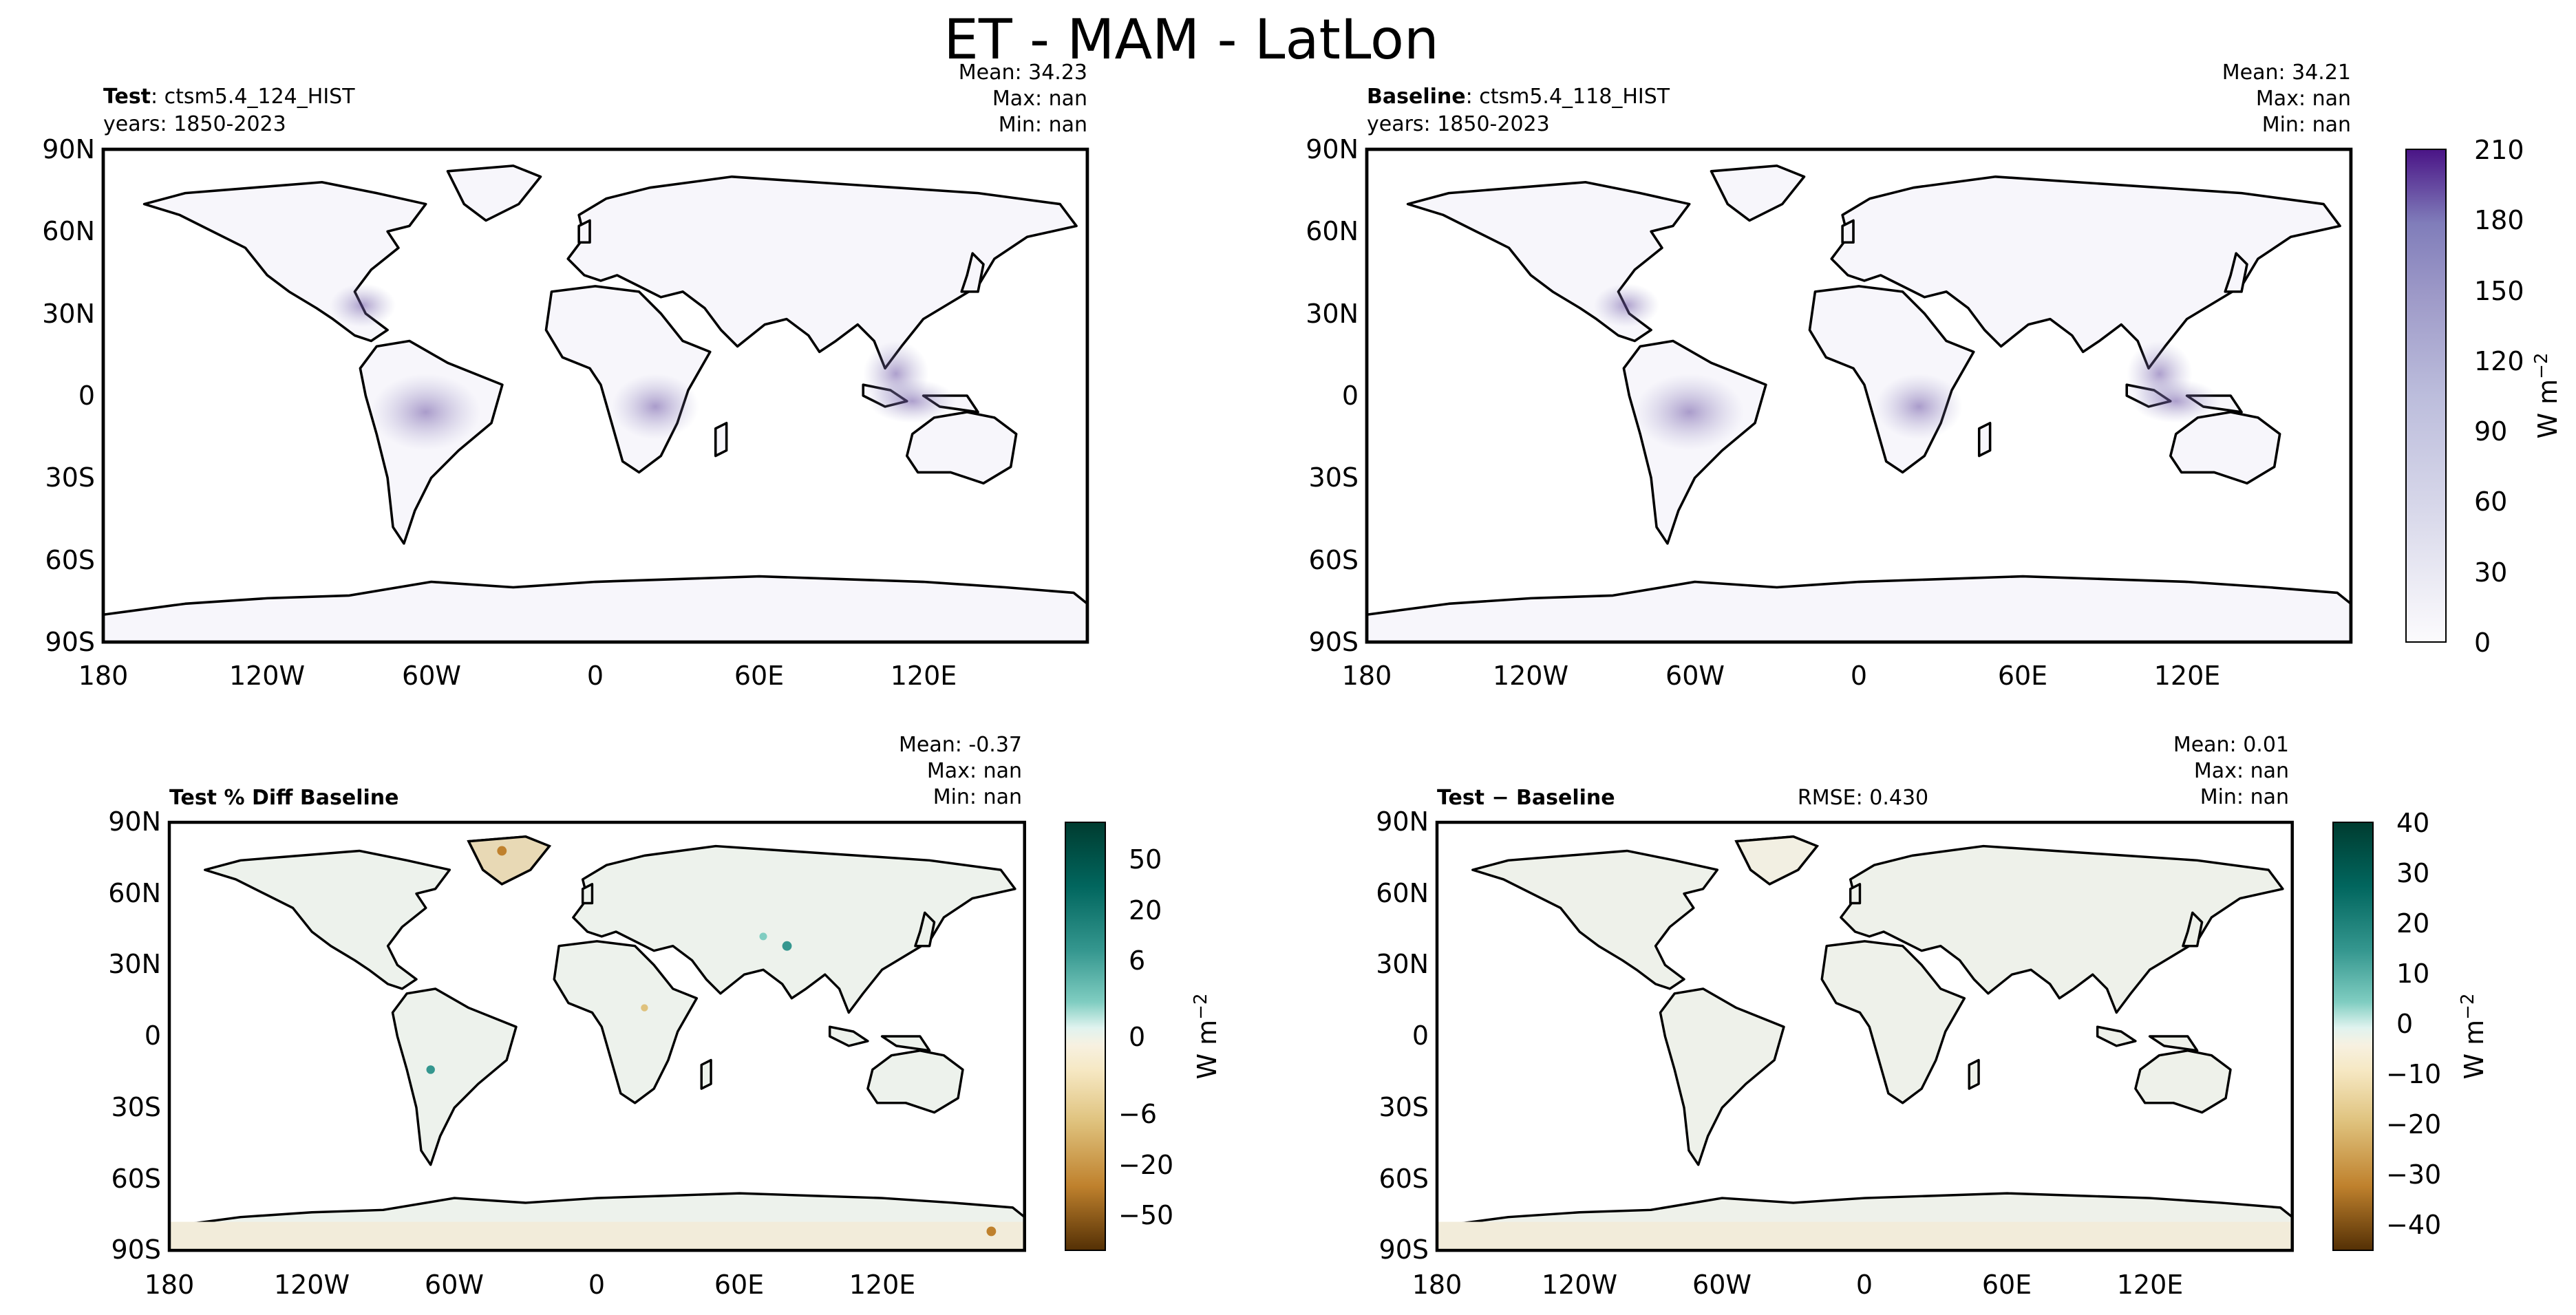 The height and width of the screenshot is (1315, 2576). Describe the element at coordinates (1530, 676) in the screenshot. I see `baseline-lon-tick: 120W` at that location.